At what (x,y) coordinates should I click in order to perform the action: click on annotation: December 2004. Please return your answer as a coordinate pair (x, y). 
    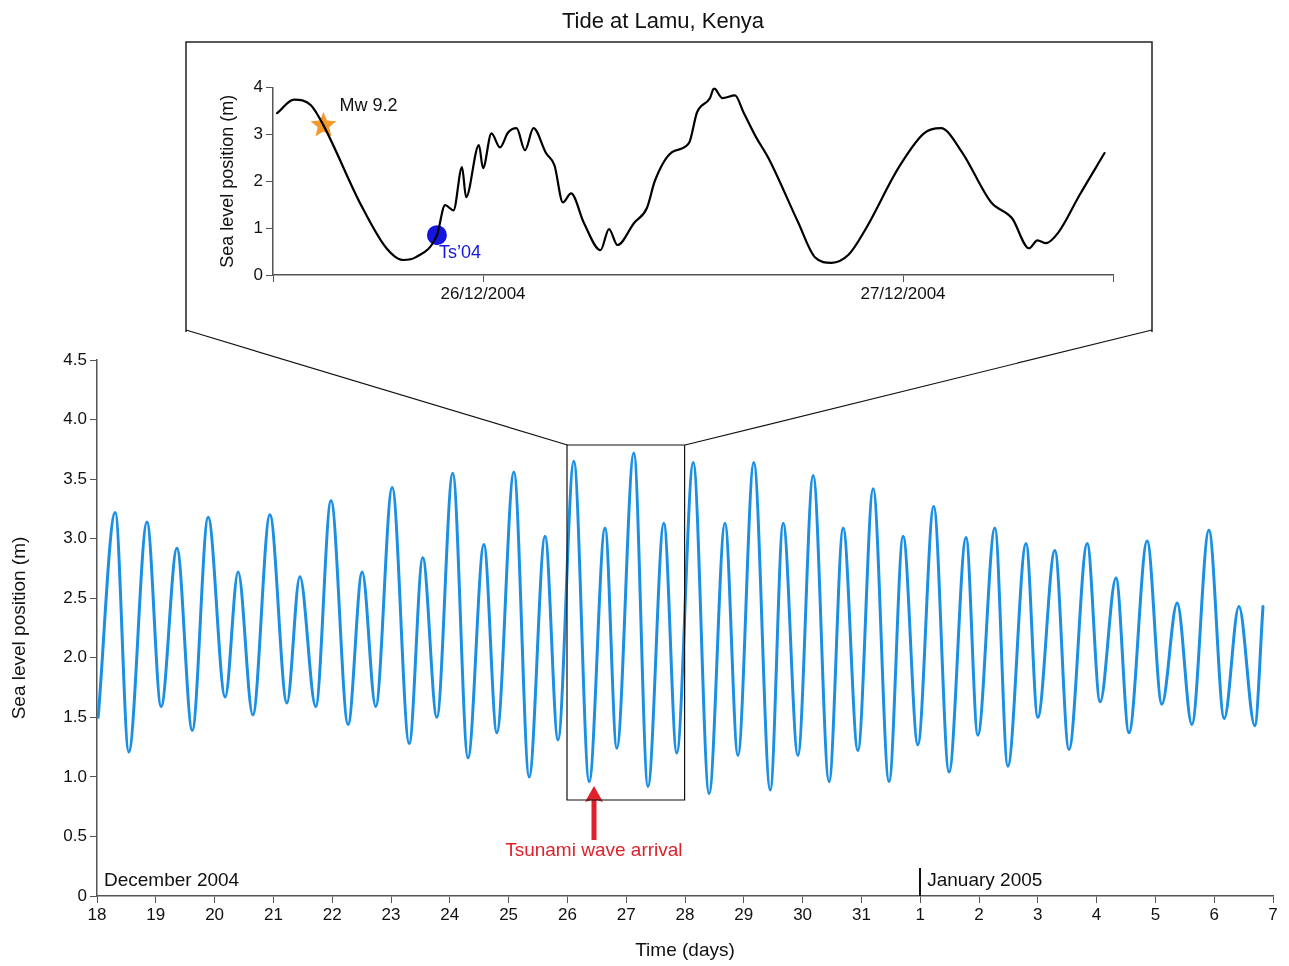
    Looking at the image, I should click on (172, 879).